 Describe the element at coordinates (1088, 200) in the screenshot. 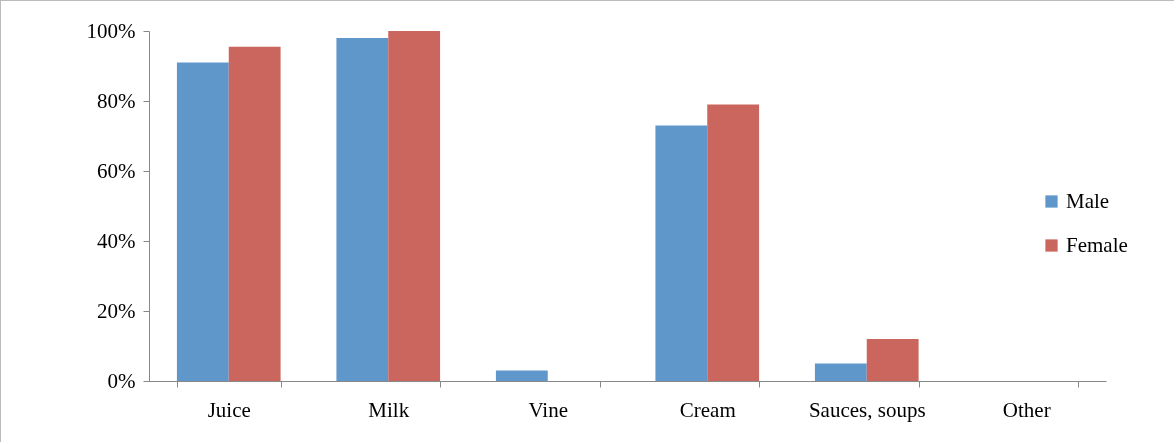

I see `legend-label: Male` at that location.